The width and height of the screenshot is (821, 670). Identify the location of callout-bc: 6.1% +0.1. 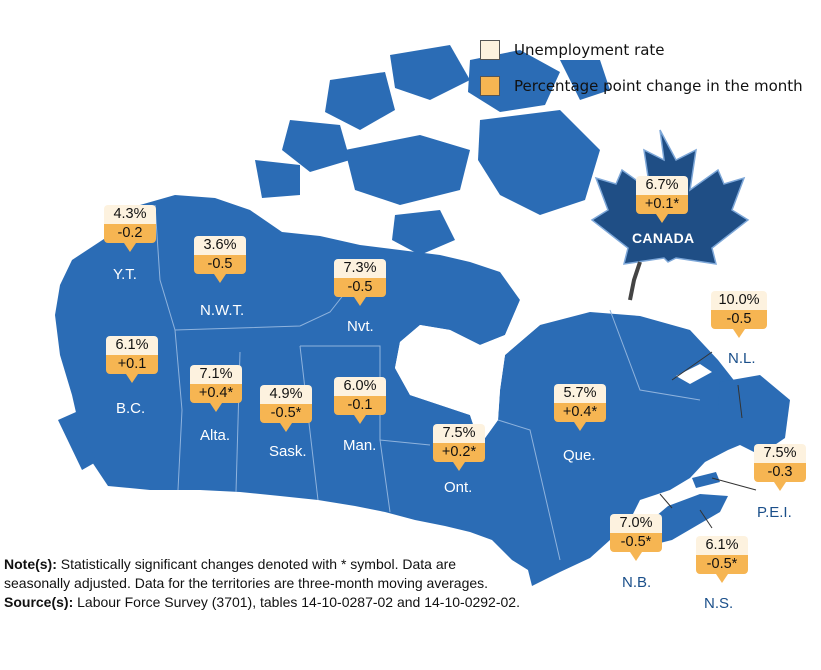
(132, 359).